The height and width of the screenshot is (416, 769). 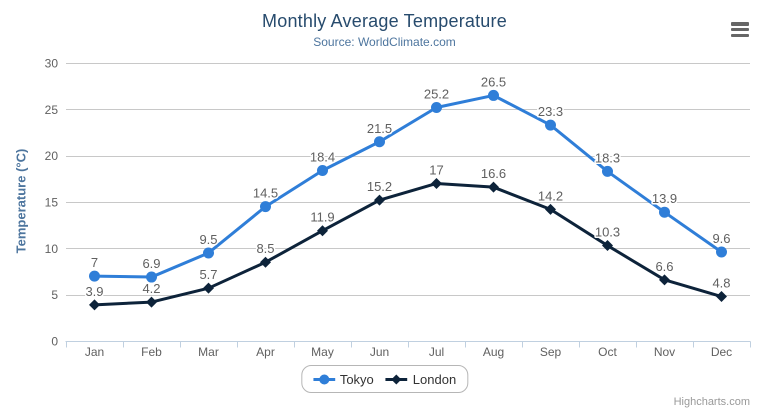 What do you see at coordinates (94, 291) in the screenshot?
I see `data-label-london: 3.9` at bounding box center [94, 291].